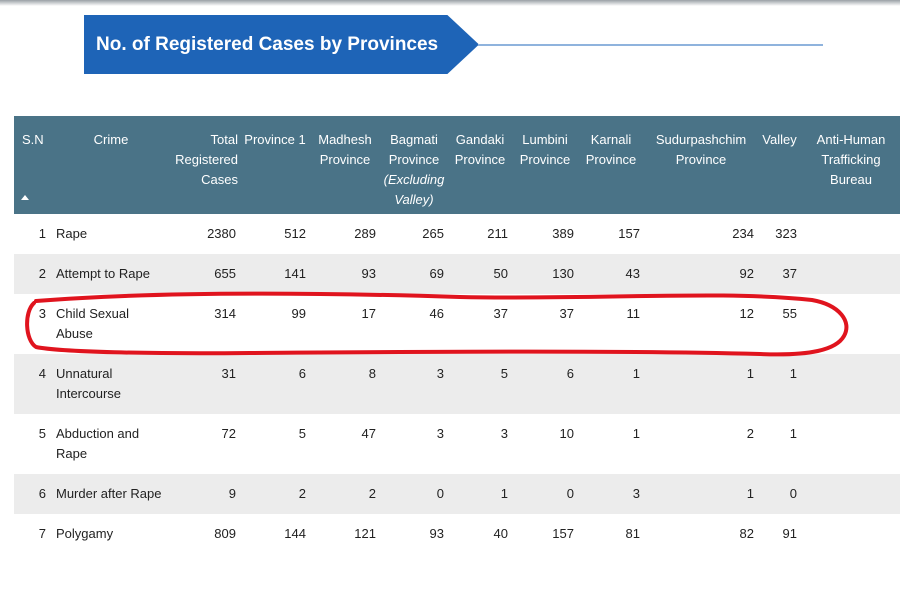  What do you see at coordinates (789, 273) in the screenshot?
I see `cell-valley: 37` at bounding box center [789, 273].